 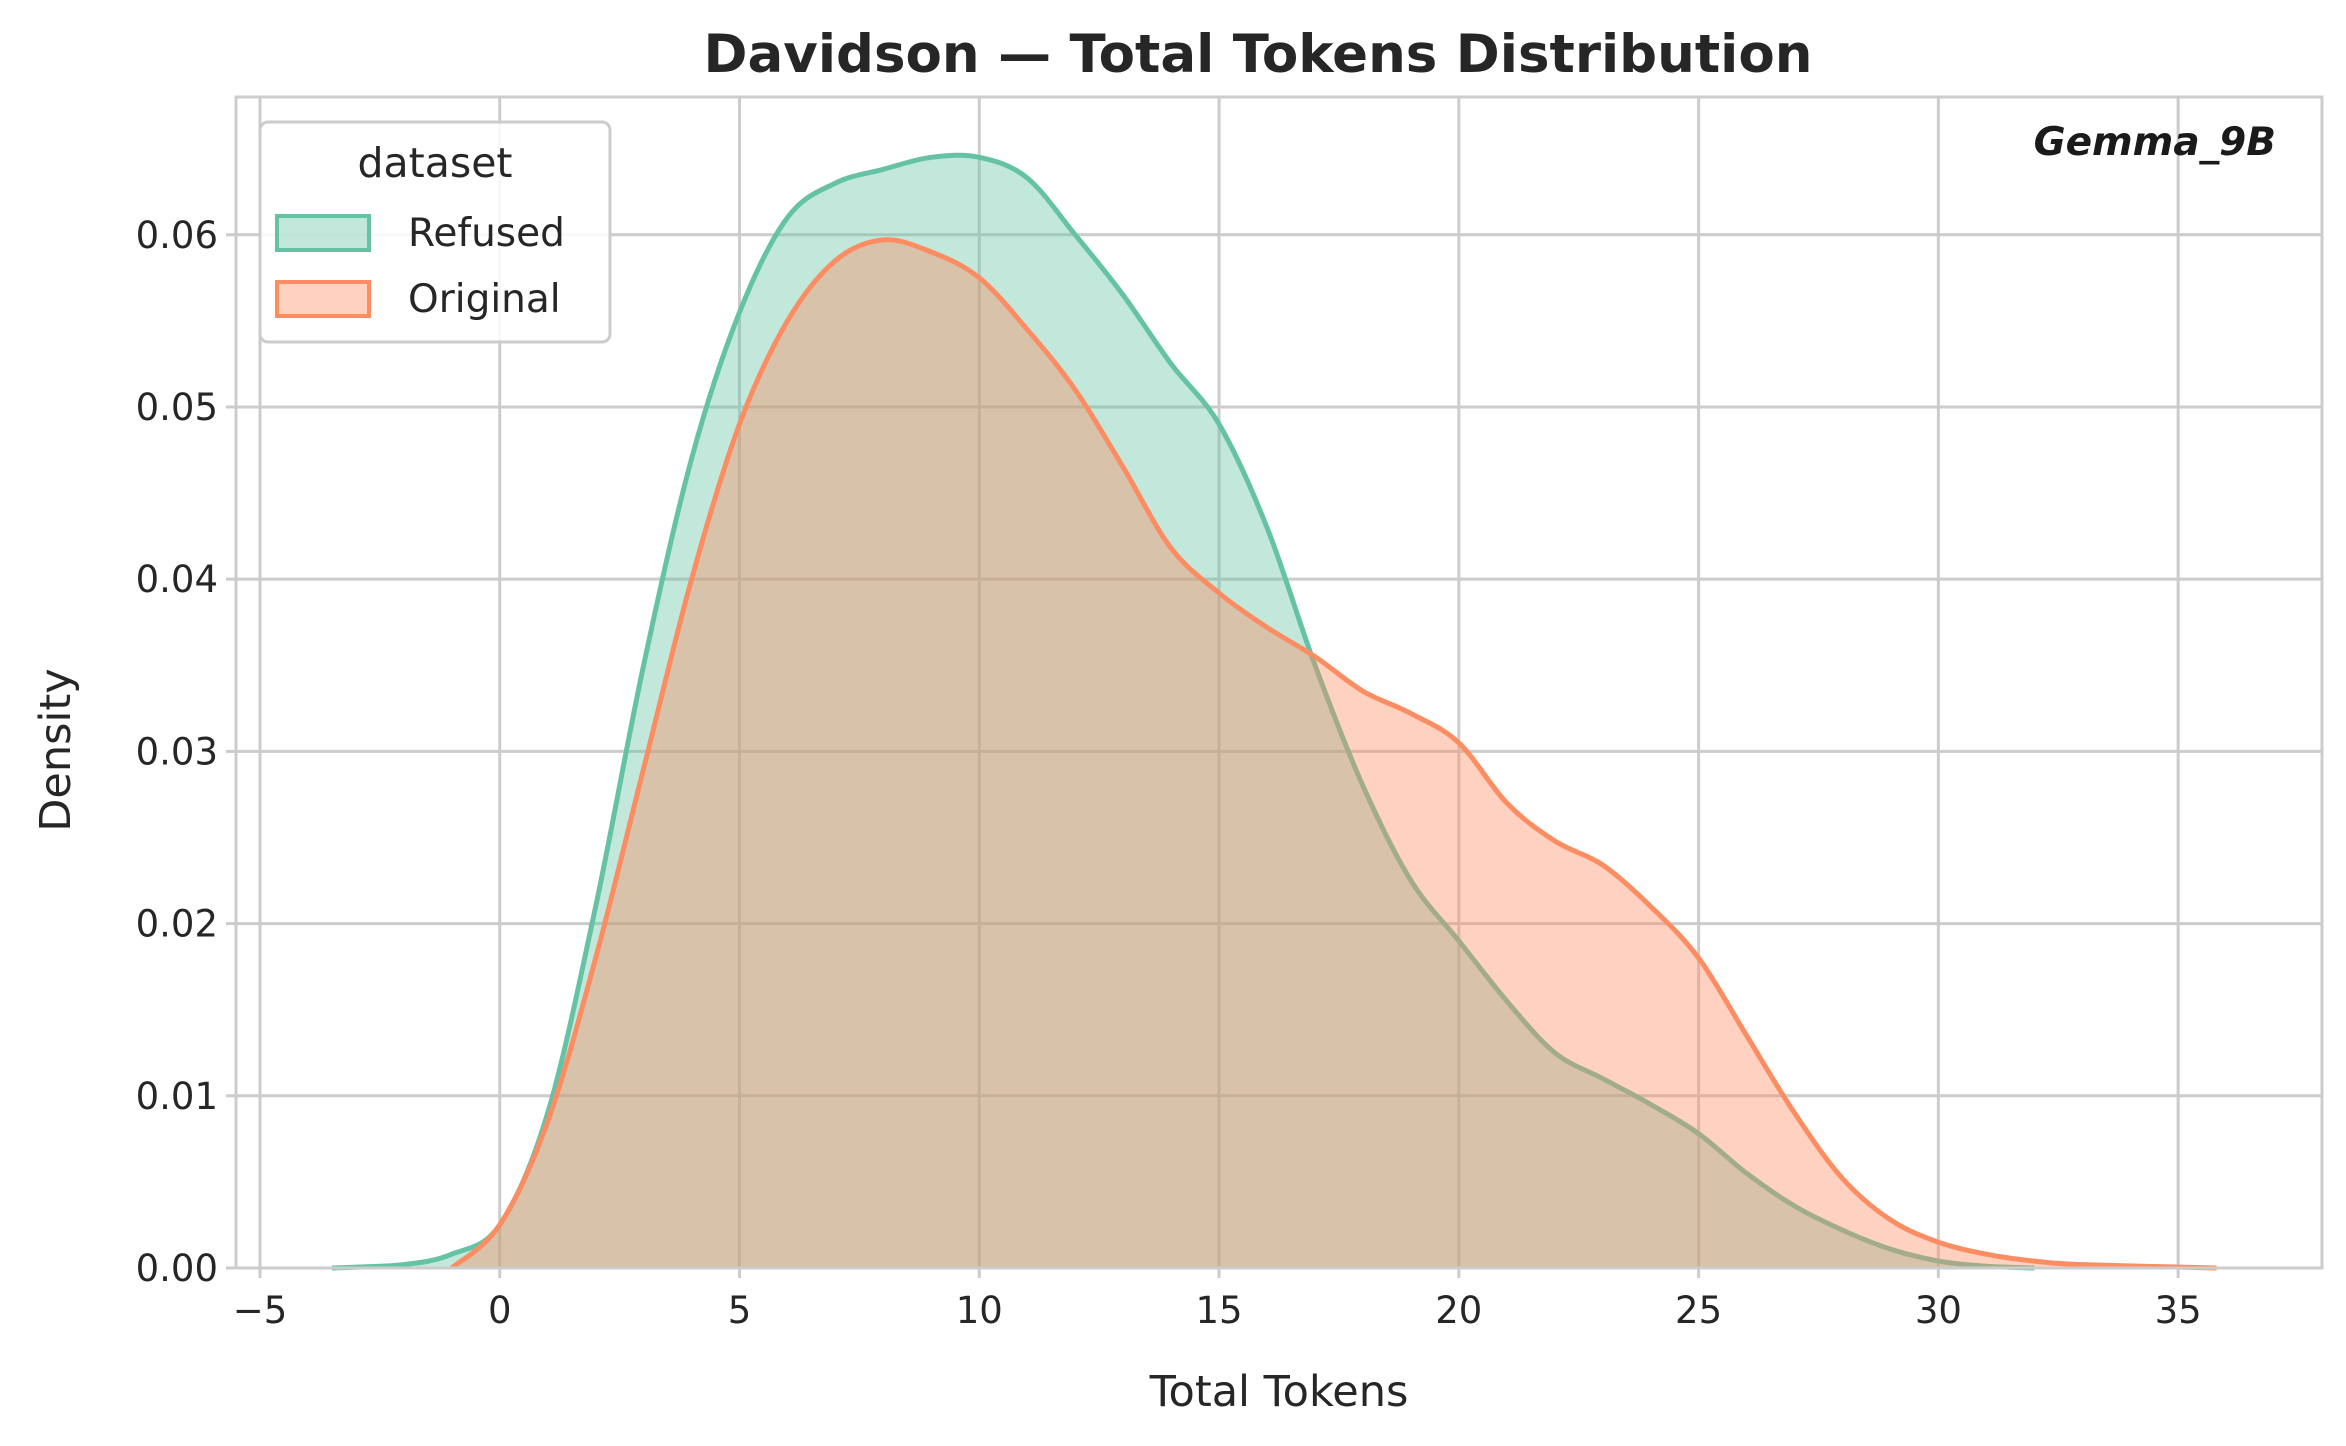 What do you see at coordinates (177, 407) in the screenshot?
I see `y-tick-label: 0.05` at bounding box center [177, 407].